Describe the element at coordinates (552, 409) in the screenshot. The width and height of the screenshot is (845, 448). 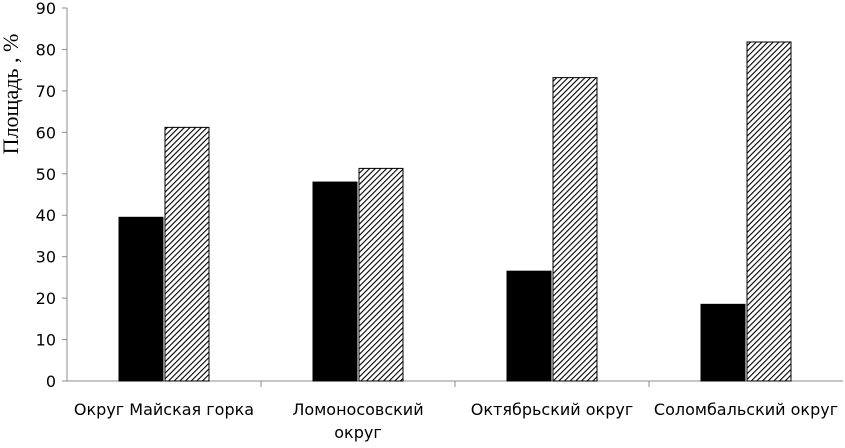
I see `x-tick-label: Октябрьский округ` at that location.